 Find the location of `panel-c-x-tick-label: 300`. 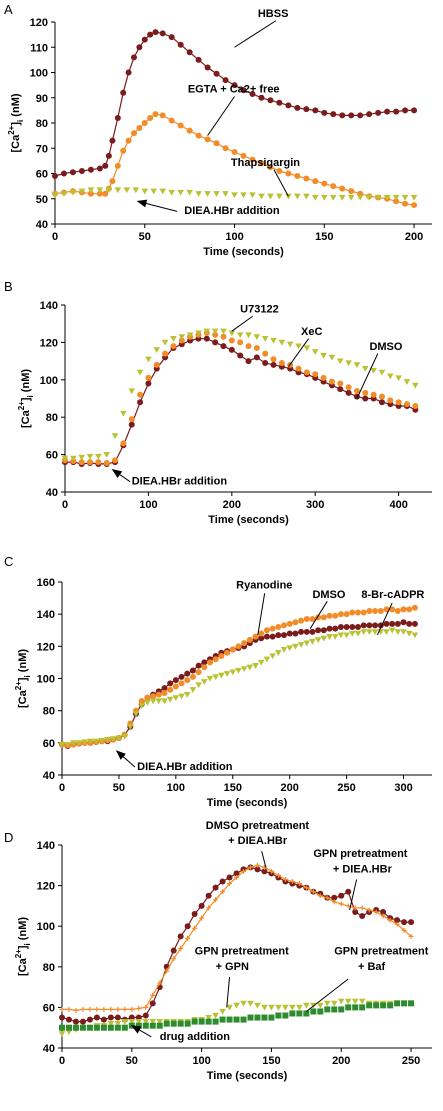

panel-c-x-tick-label: 300 is located at coordinates (403, 788).